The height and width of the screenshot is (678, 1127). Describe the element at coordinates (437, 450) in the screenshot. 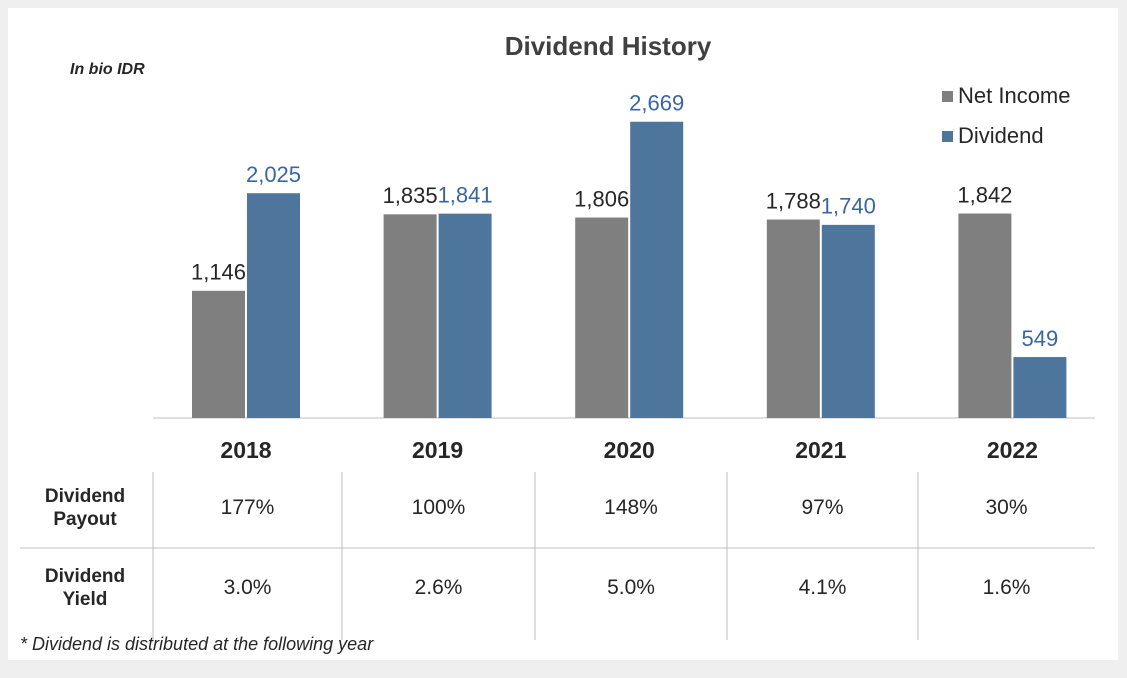

I see `x-tick-label: 2019` at that location.